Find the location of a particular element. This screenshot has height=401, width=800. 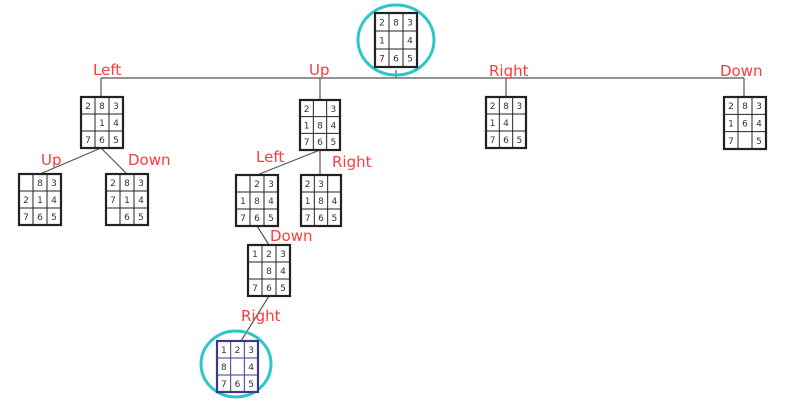

state-board-down: 2 8 3 1 6 4 7 5 is located at coordinates (745, 123).